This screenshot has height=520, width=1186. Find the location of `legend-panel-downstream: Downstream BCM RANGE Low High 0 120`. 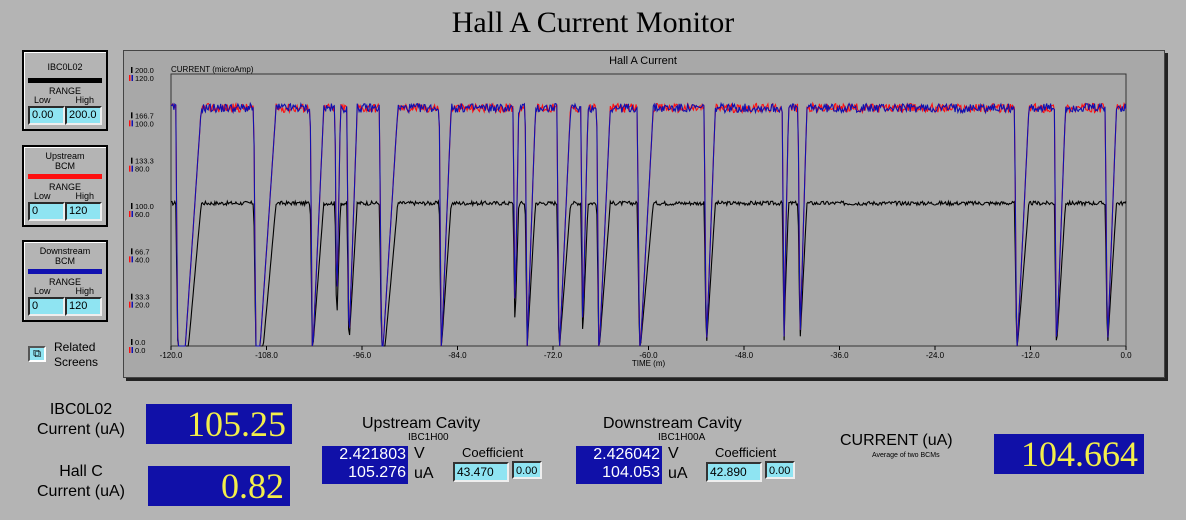

legend-panel-downstream: Downstream BCM RANGE Low High 0 120 is located at coordinates (65, 281).